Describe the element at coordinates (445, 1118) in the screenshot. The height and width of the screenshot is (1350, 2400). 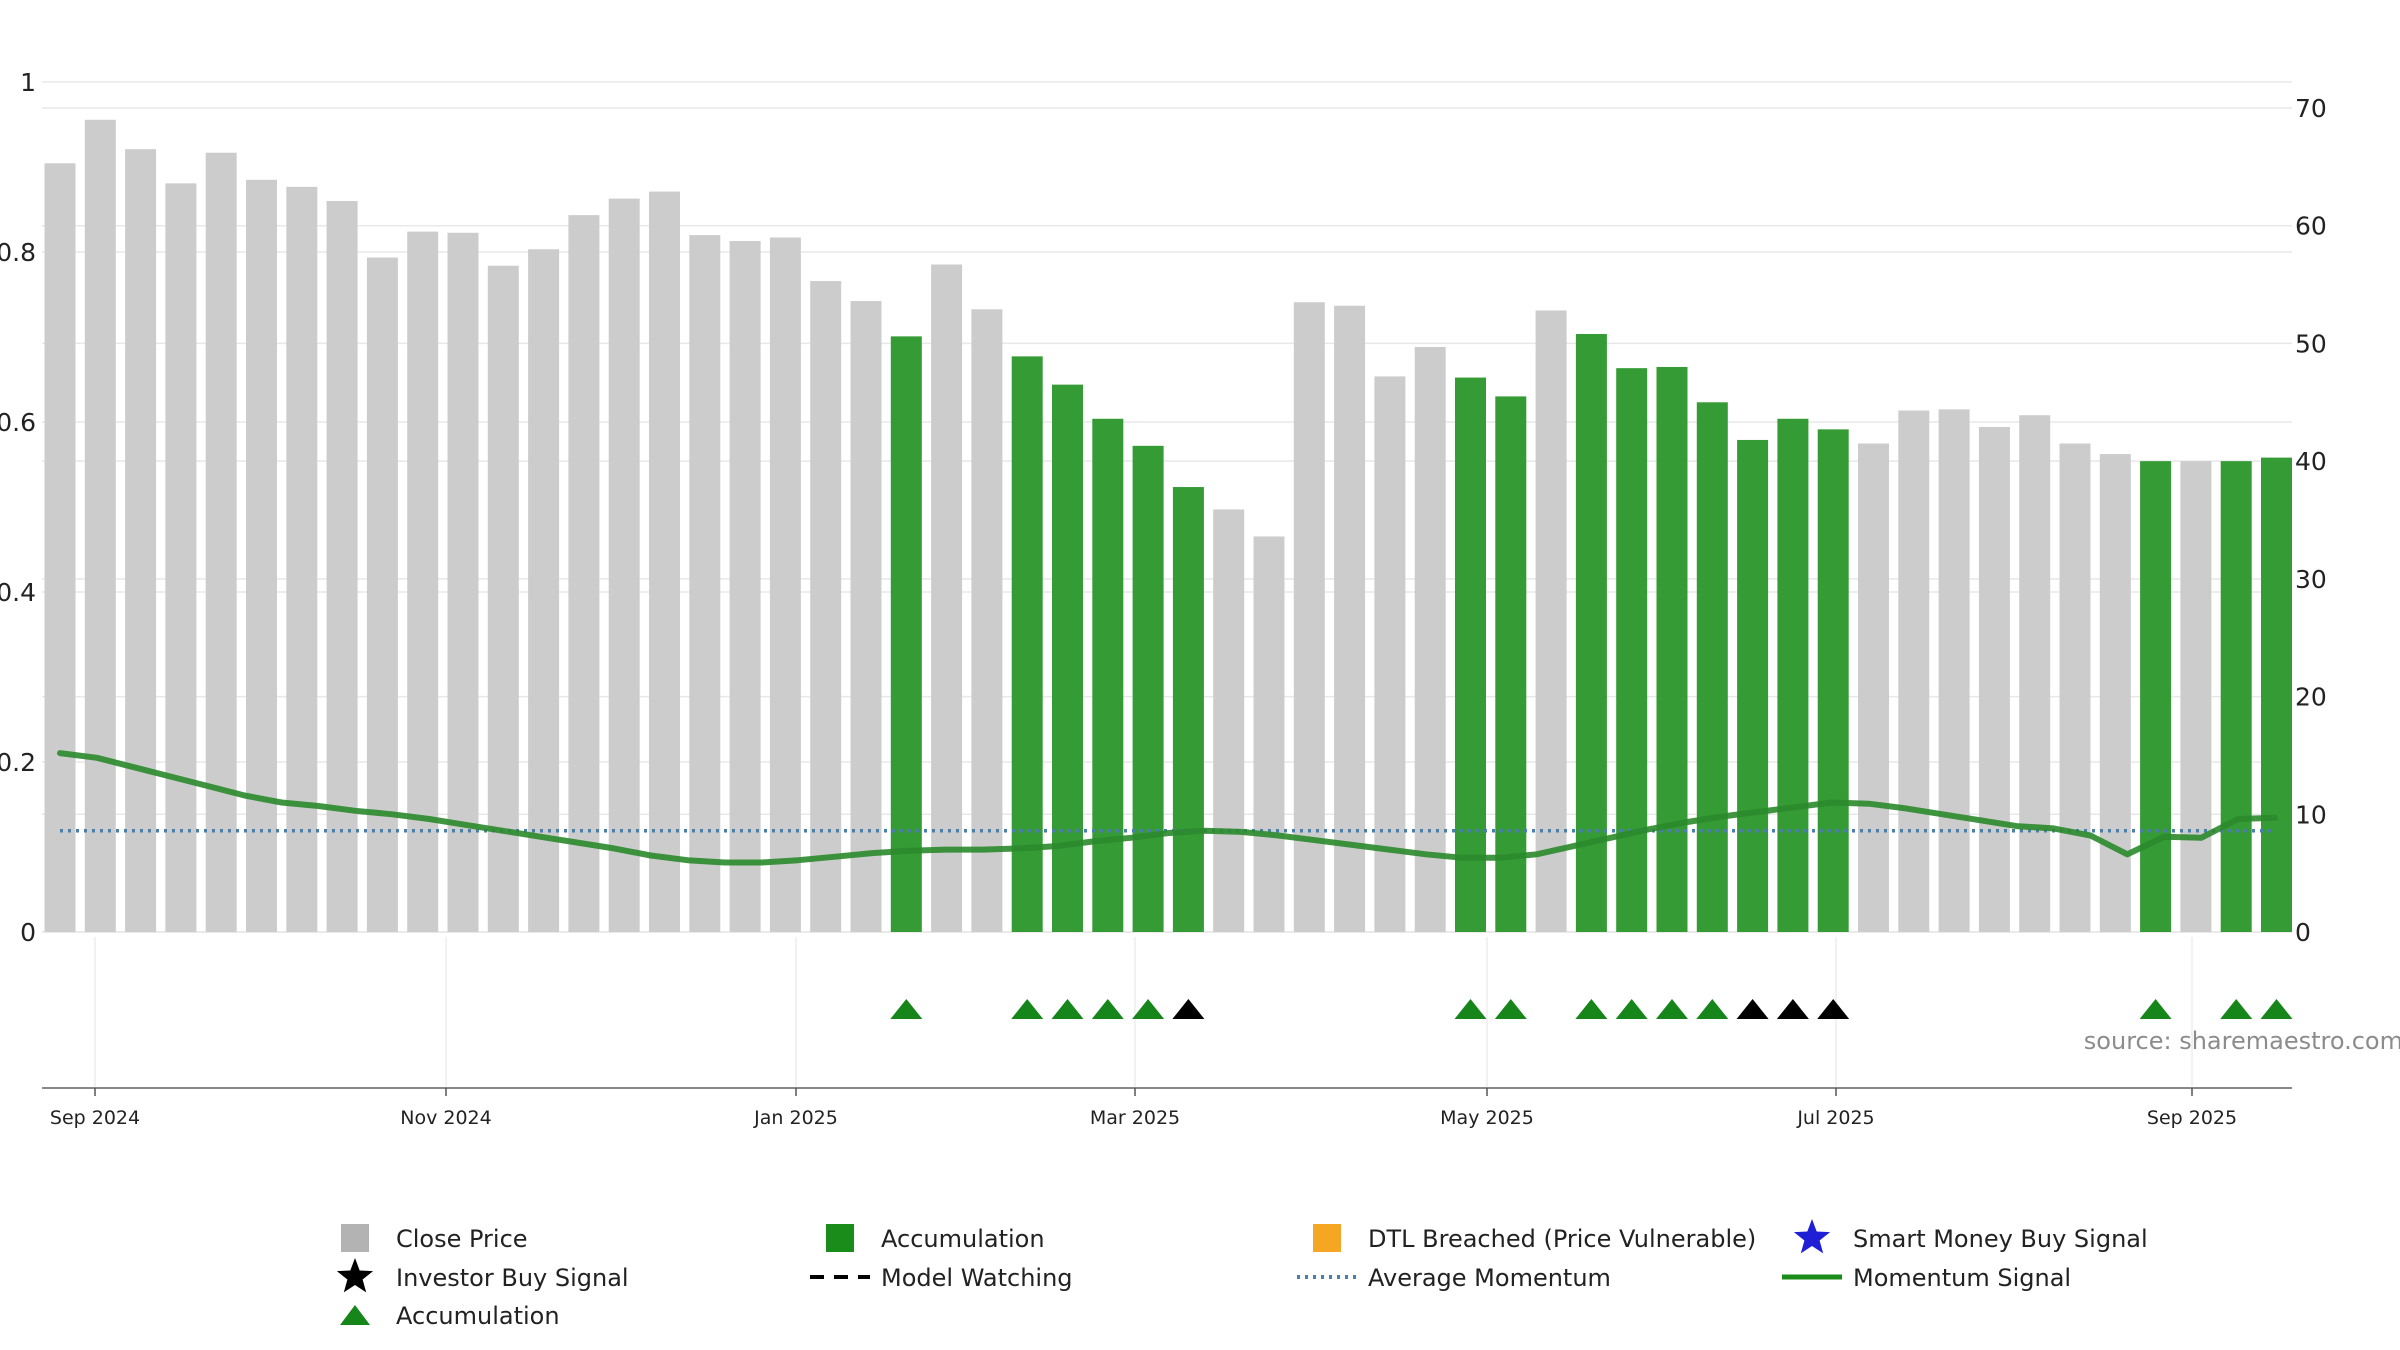
I see `x-tick-label: Nov 2024` at that location.